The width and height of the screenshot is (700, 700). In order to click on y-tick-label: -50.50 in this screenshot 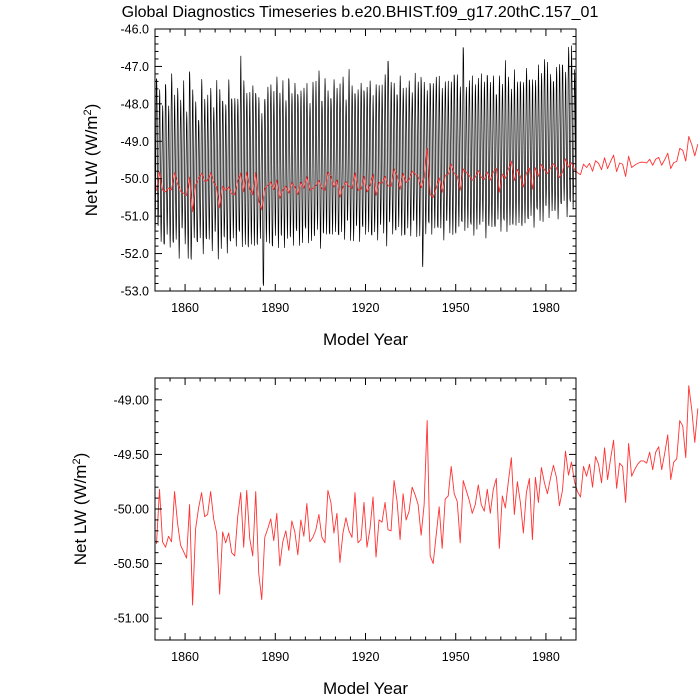, I will do `click(131, 564)`.